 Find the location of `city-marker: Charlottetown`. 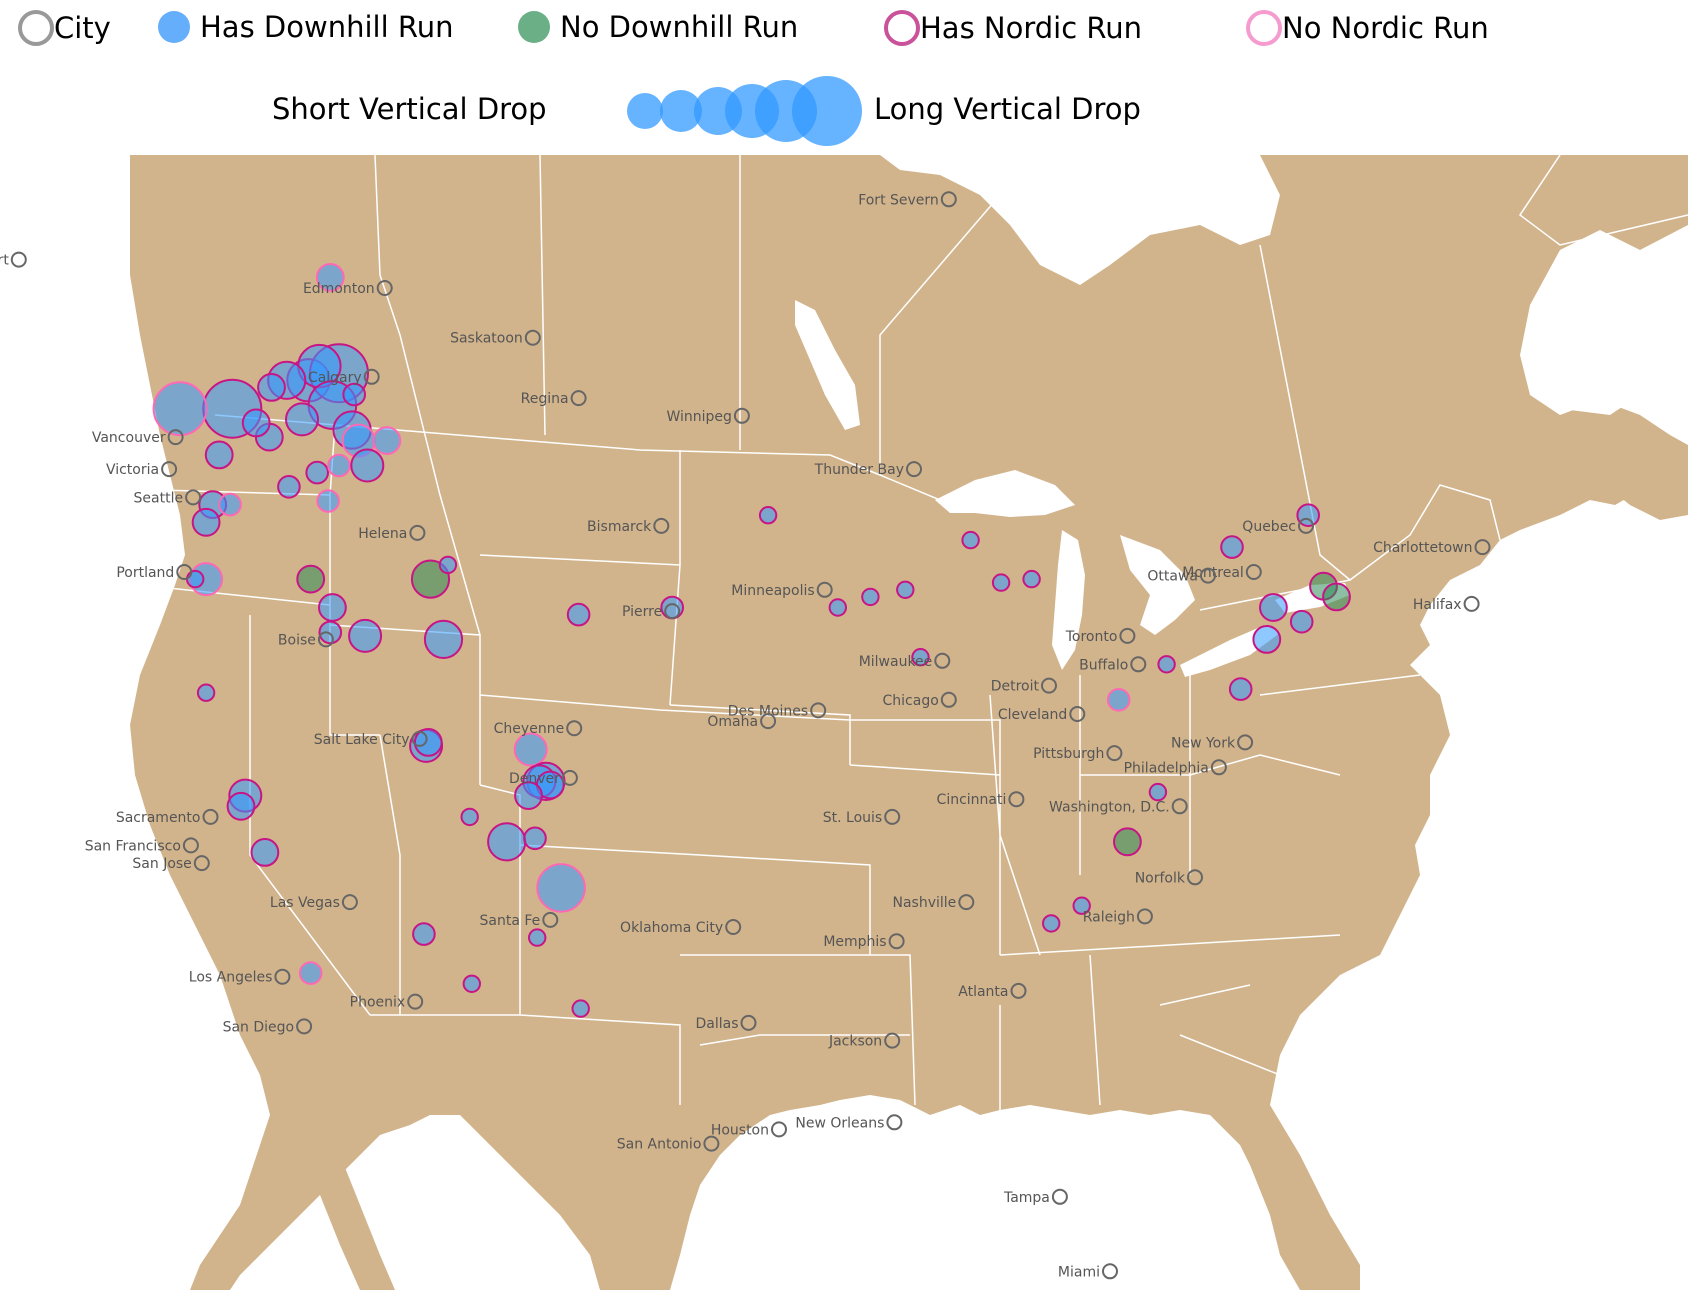

city-marker: Charlottetown is located at coordinates (1432, 547).